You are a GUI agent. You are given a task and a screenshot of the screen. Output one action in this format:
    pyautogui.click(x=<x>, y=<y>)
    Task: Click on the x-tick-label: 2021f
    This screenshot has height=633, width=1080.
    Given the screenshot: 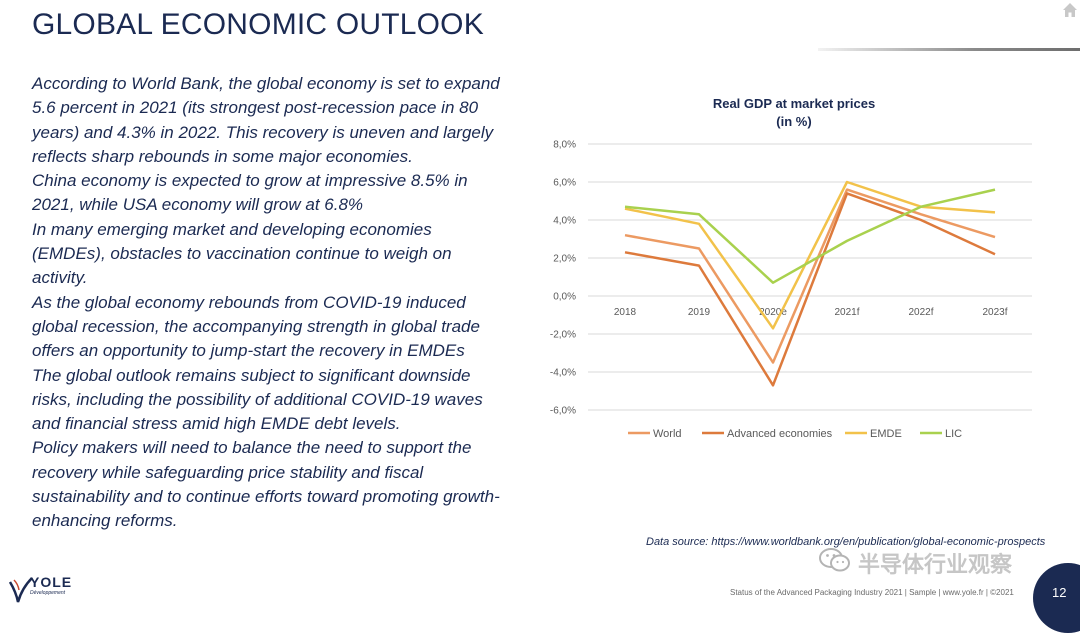 What is the action you would take?
    pyautogui.click(x=846, y=312)
    